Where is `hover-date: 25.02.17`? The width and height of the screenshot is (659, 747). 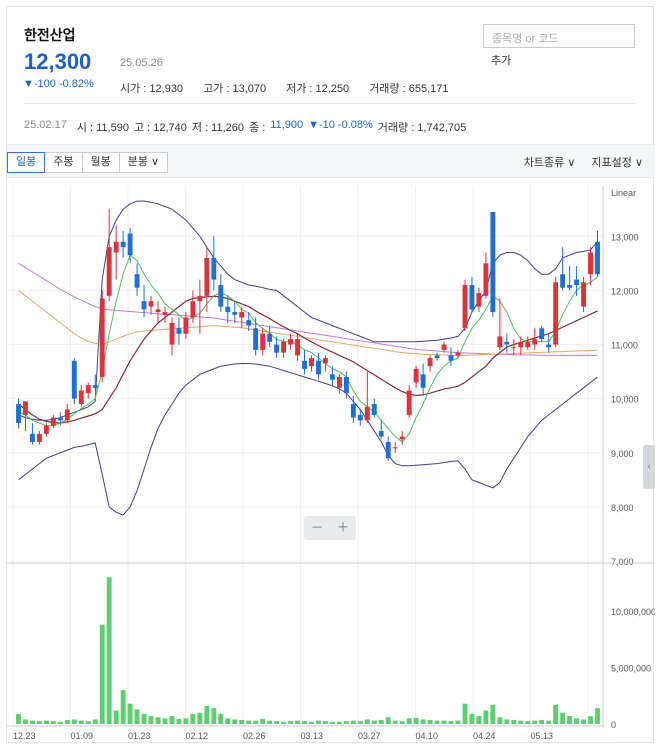 hover-date: 25.02.17 is located at coordinates (45, 125).